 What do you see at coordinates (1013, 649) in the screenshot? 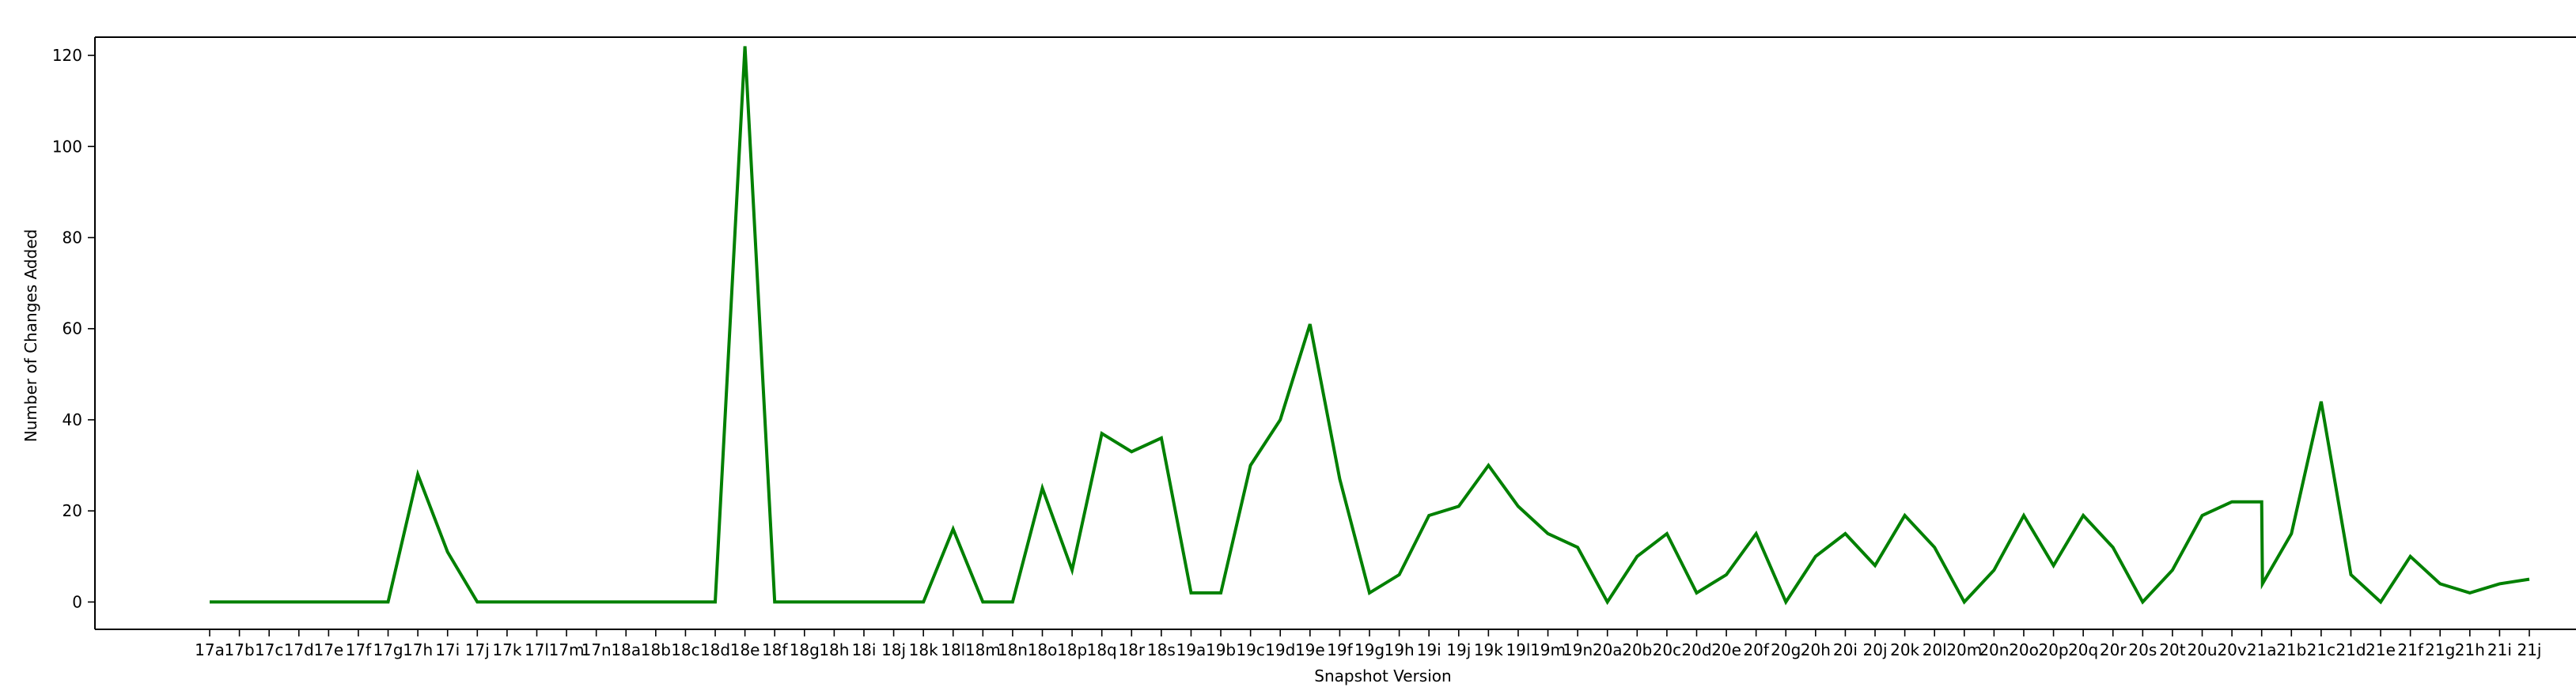
I see `x-tick-label: 18n` at bounding box center [1013, 649].